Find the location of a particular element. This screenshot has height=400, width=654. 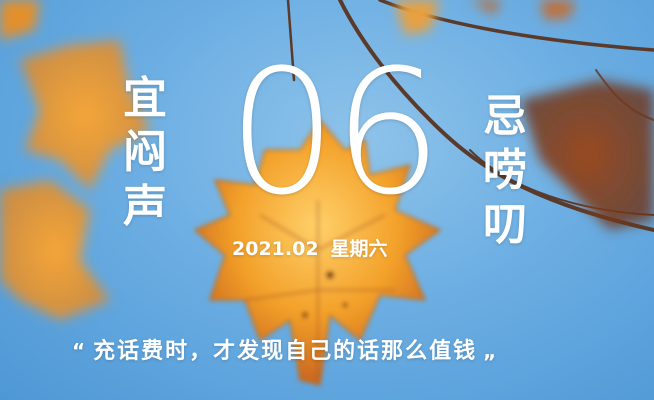

ji-column: 忌 唠 叨 is located at coordinates (505, 171).